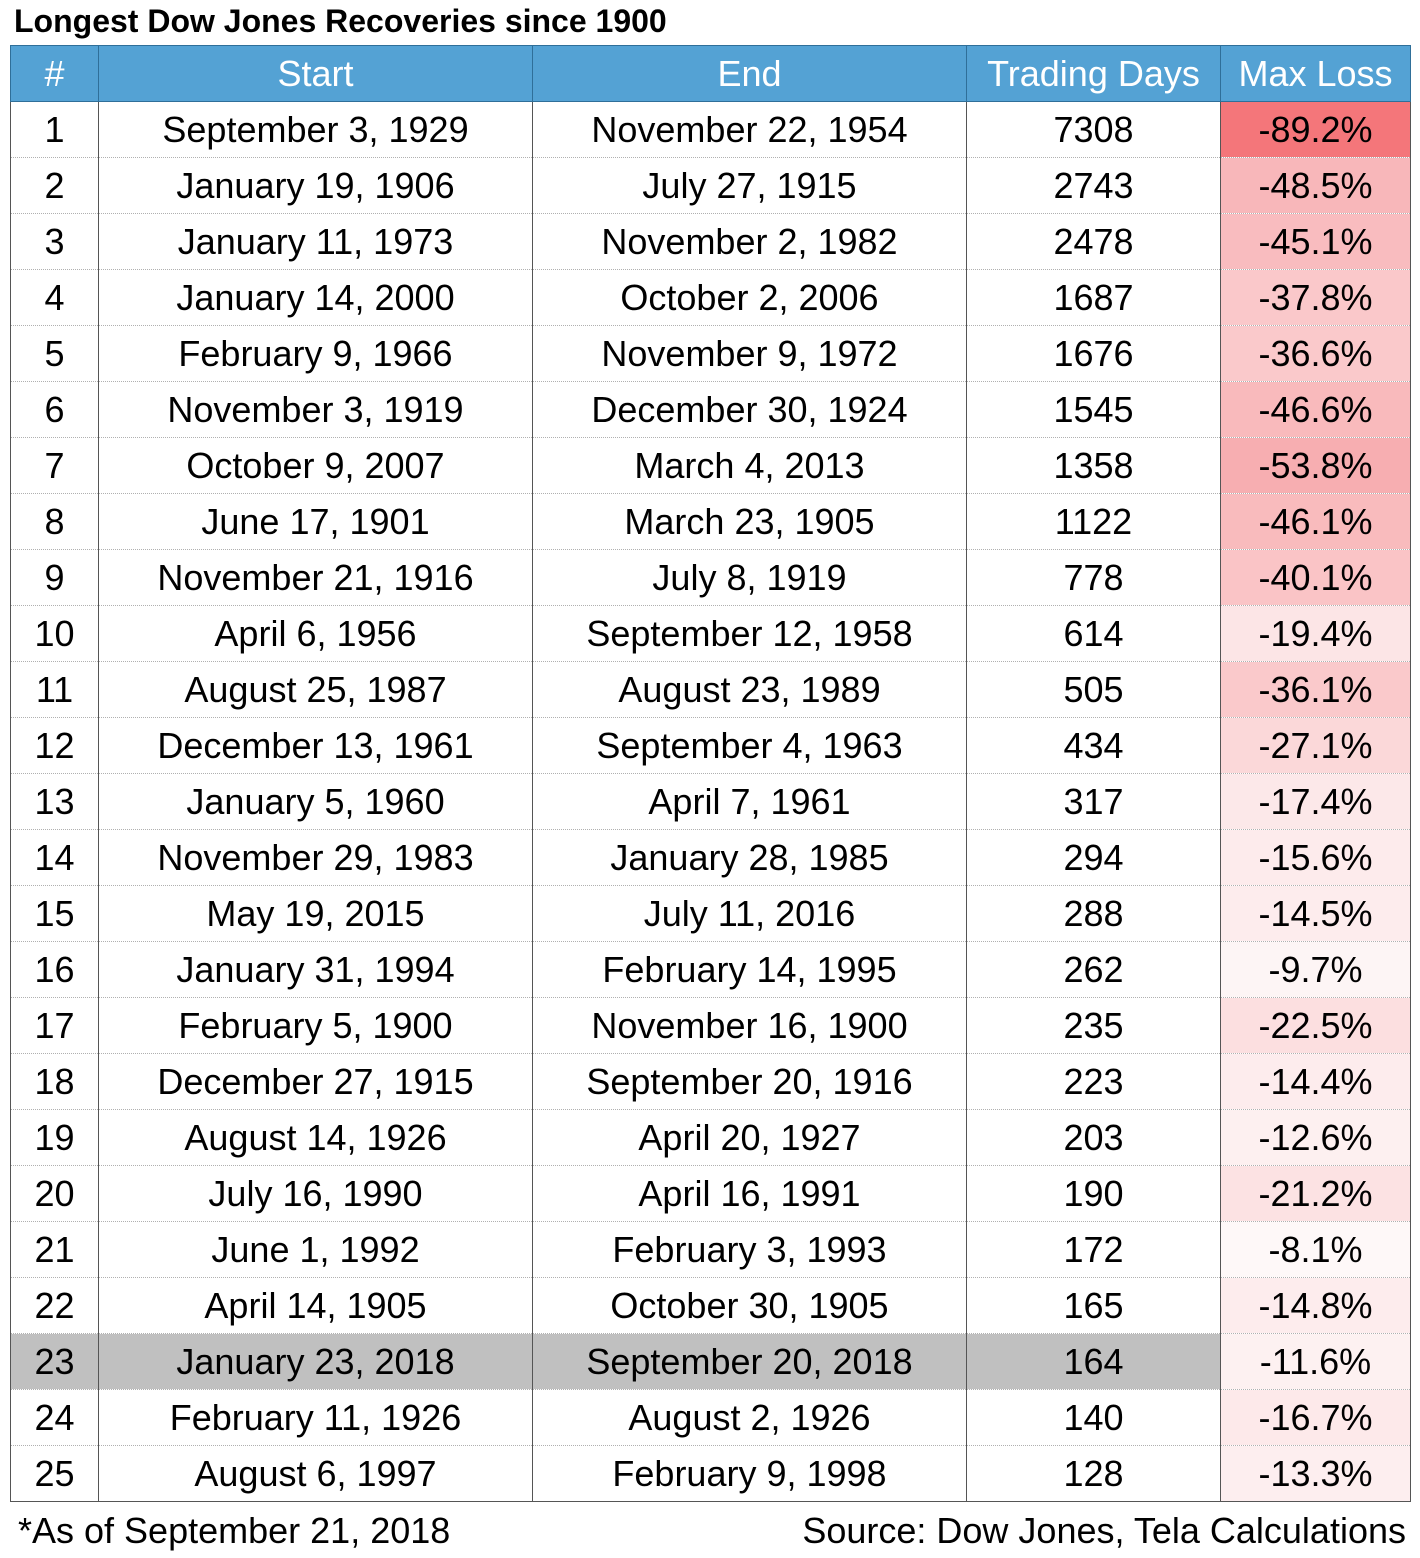 The image size is (1420, 1558). I want to click on start-date-cell: August 25, 1987, so click(315, 689).